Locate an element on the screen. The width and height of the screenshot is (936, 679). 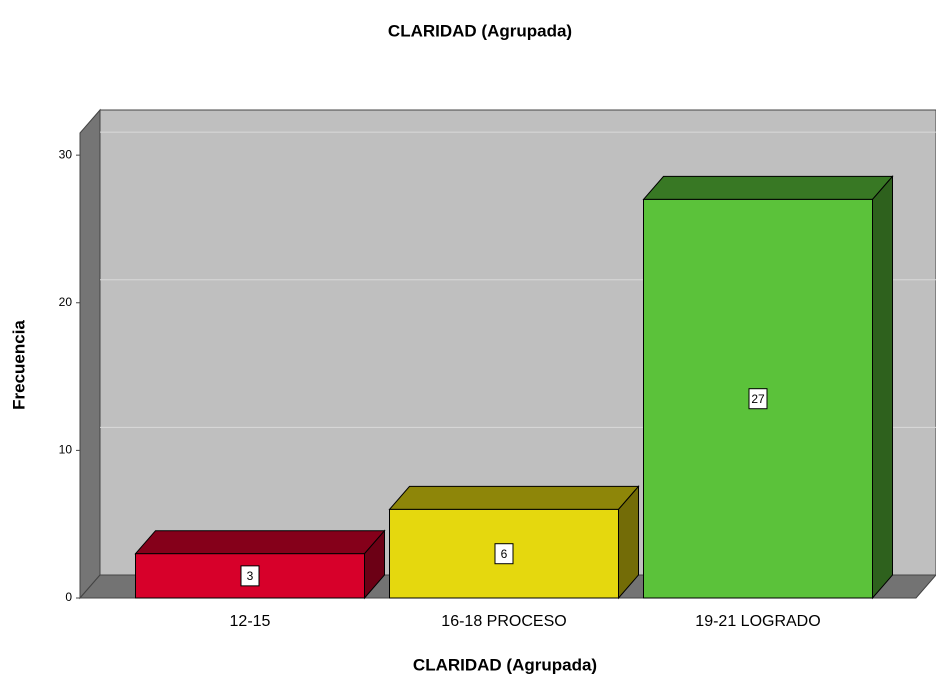
y-axis-title: Frecuencia is located at coordinates (18, 365).